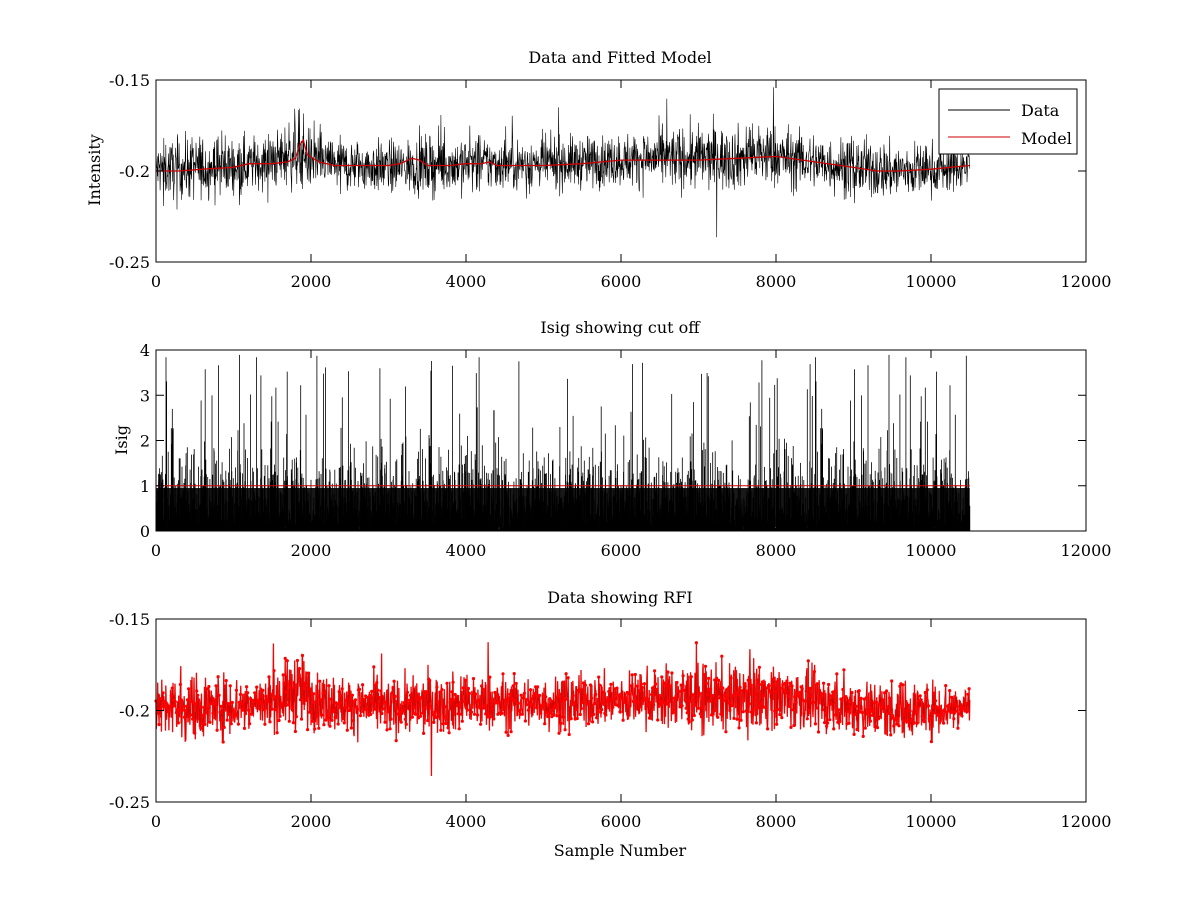 The height and width of the screenshot is (900, 1200). Describe the element at coordinates (1046, 138) in the screenshot. I see `legend-label-model: Model` at that location.